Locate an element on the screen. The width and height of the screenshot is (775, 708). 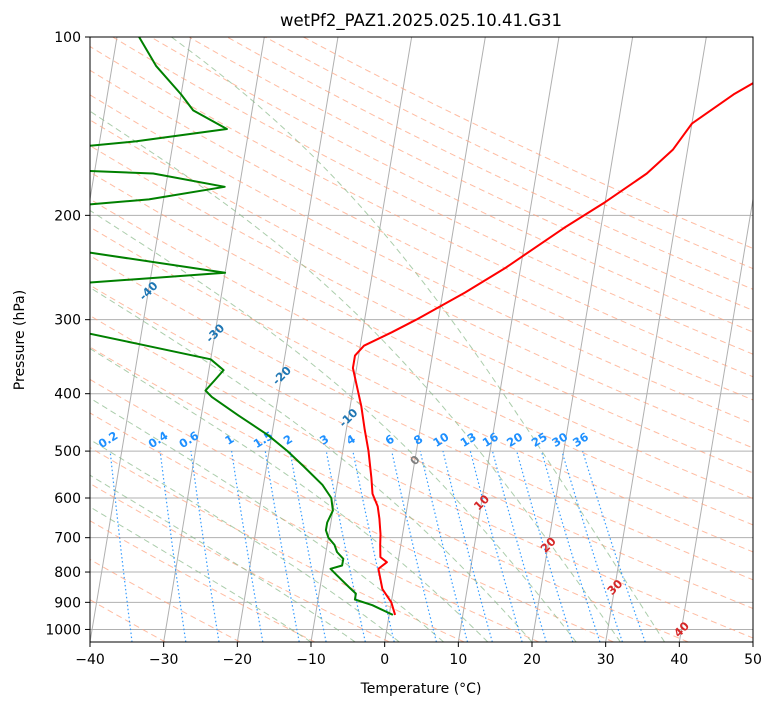
y-tick-label: 300 is located at coordinates (67, 321).